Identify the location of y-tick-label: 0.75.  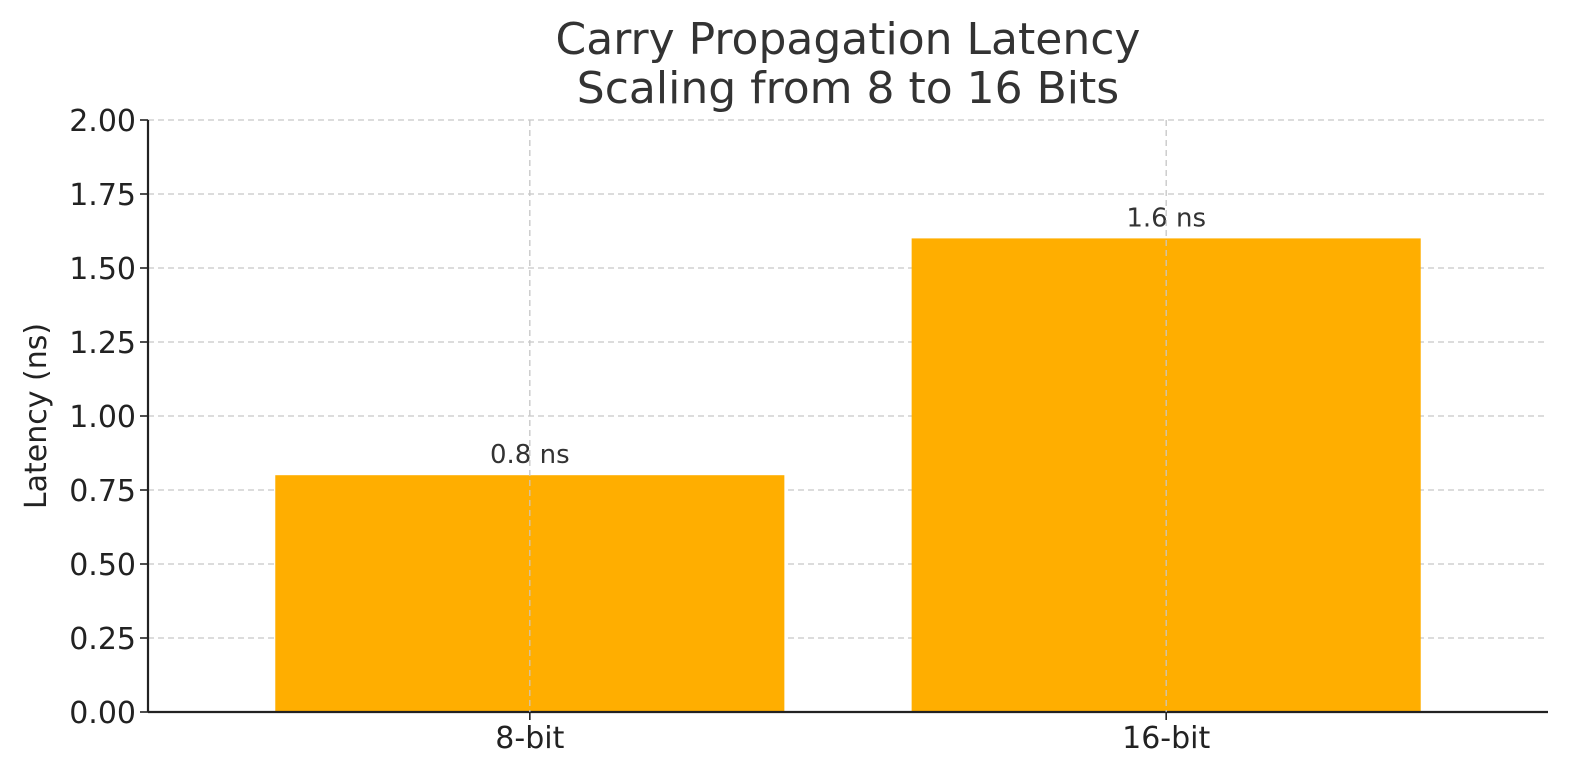
(102, 491).